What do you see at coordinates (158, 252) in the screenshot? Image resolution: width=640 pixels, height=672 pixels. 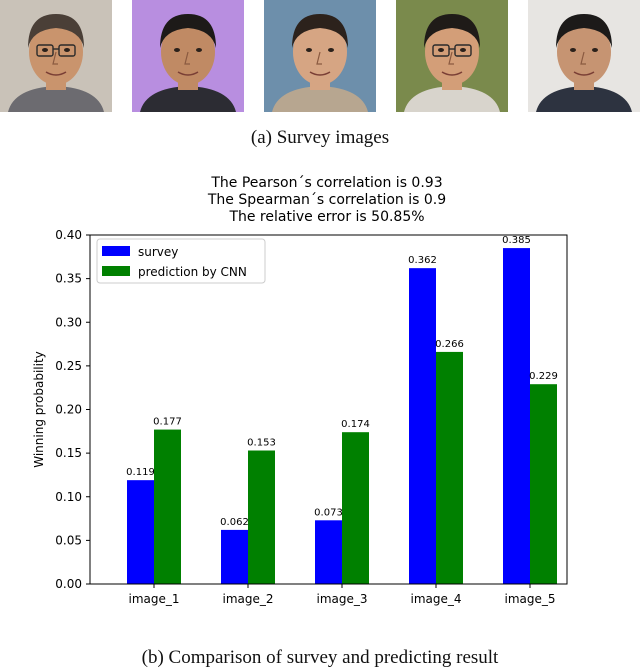 I see `legend-label: survey` at bounding box center [158, 252].